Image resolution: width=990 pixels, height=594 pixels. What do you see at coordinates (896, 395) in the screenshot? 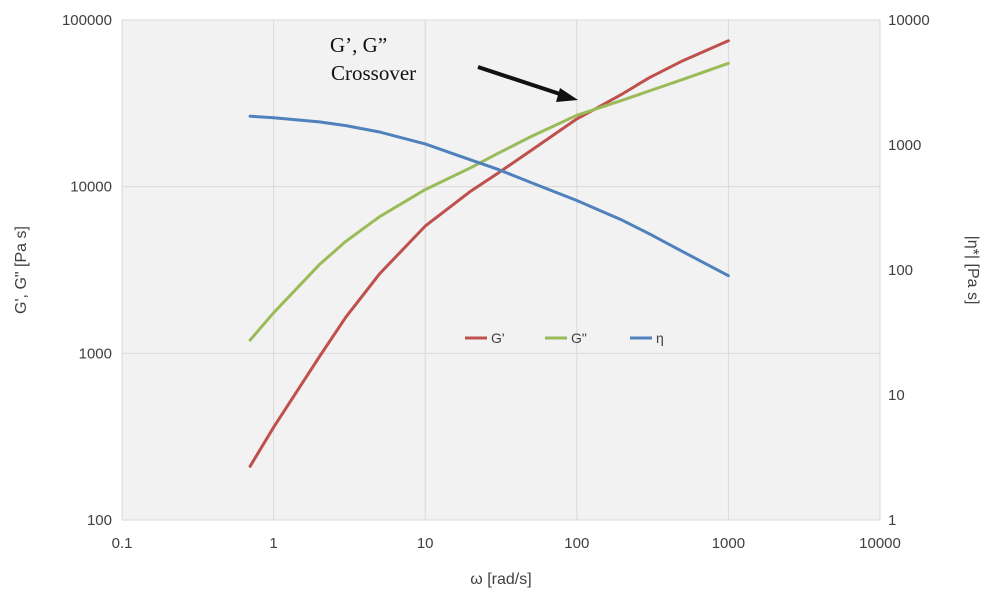
I see `y2-tick-label: 10` at bounding box center [896, 395].